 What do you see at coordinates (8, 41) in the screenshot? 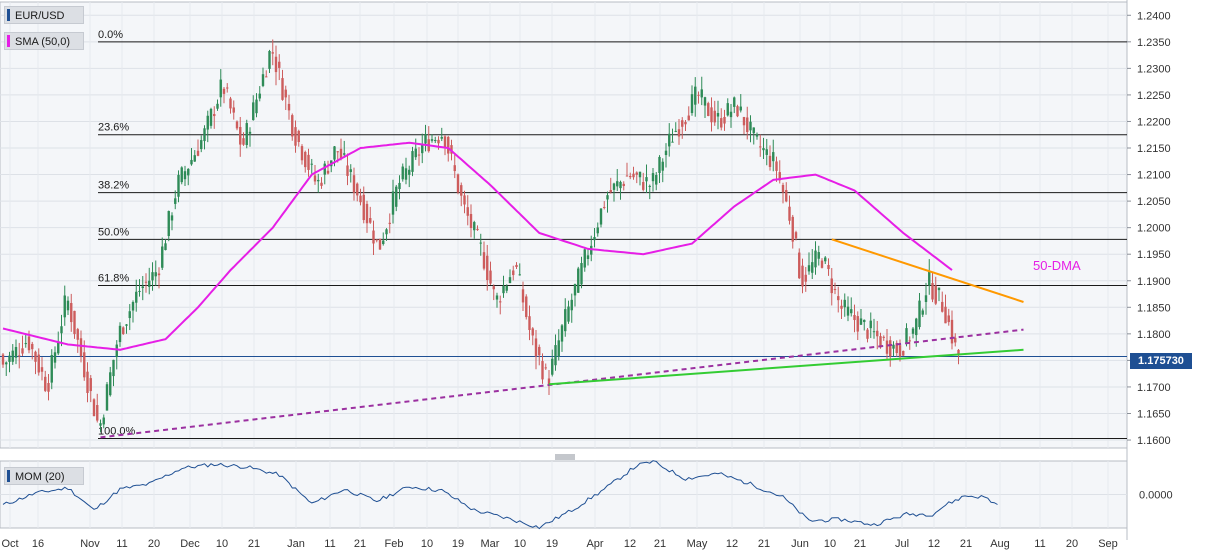
I see `sma-swatch` at bounding box center [8, 41].